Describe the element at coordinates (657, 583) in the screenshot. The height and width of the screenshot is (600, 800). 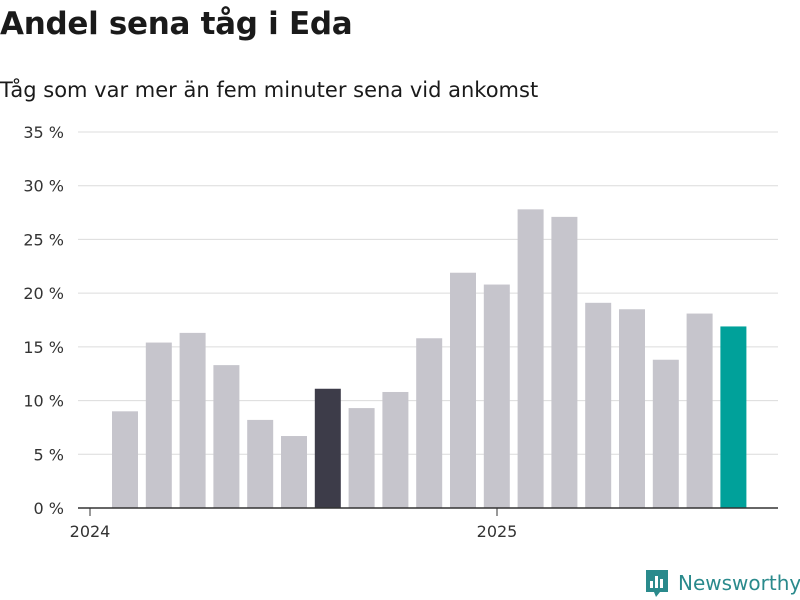
I see `newsworthy-logo-icon` at that location.